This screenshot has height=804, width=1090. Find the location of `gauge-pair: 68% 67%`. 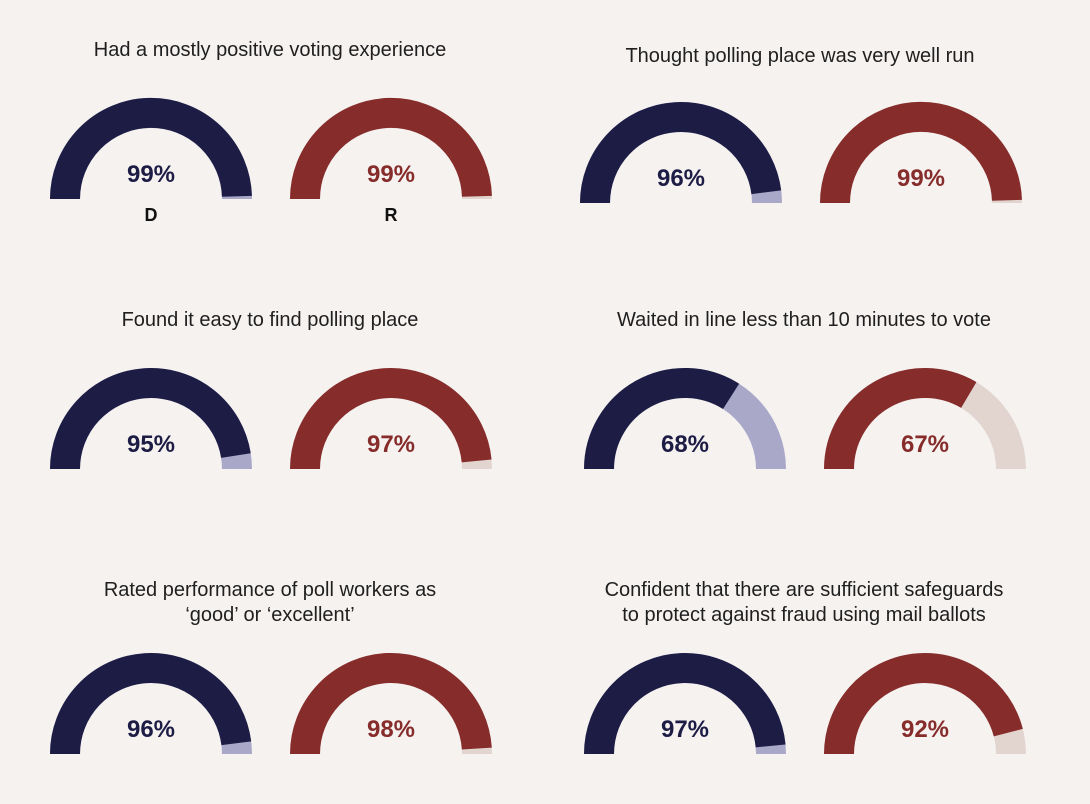

gauge-pair: 68% 67% is located at coordinates (805, 419).